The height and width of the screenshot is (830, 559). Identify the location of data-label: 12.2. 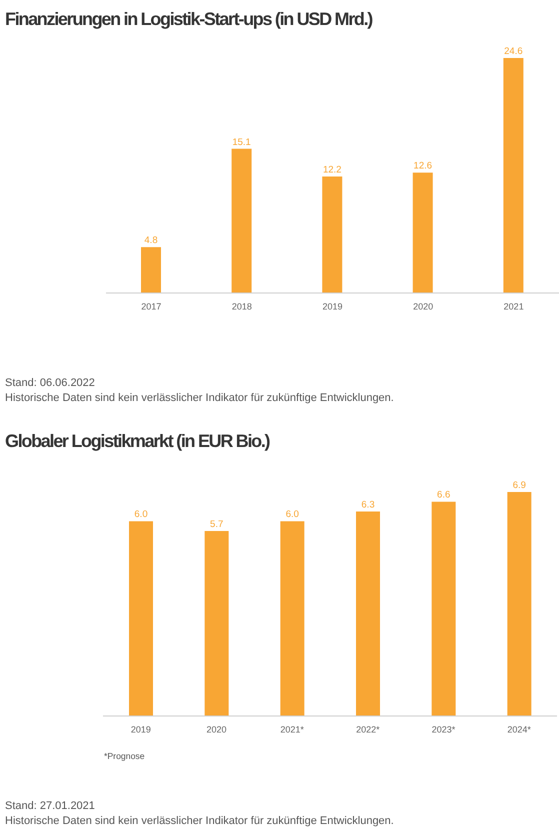
(332, 170).